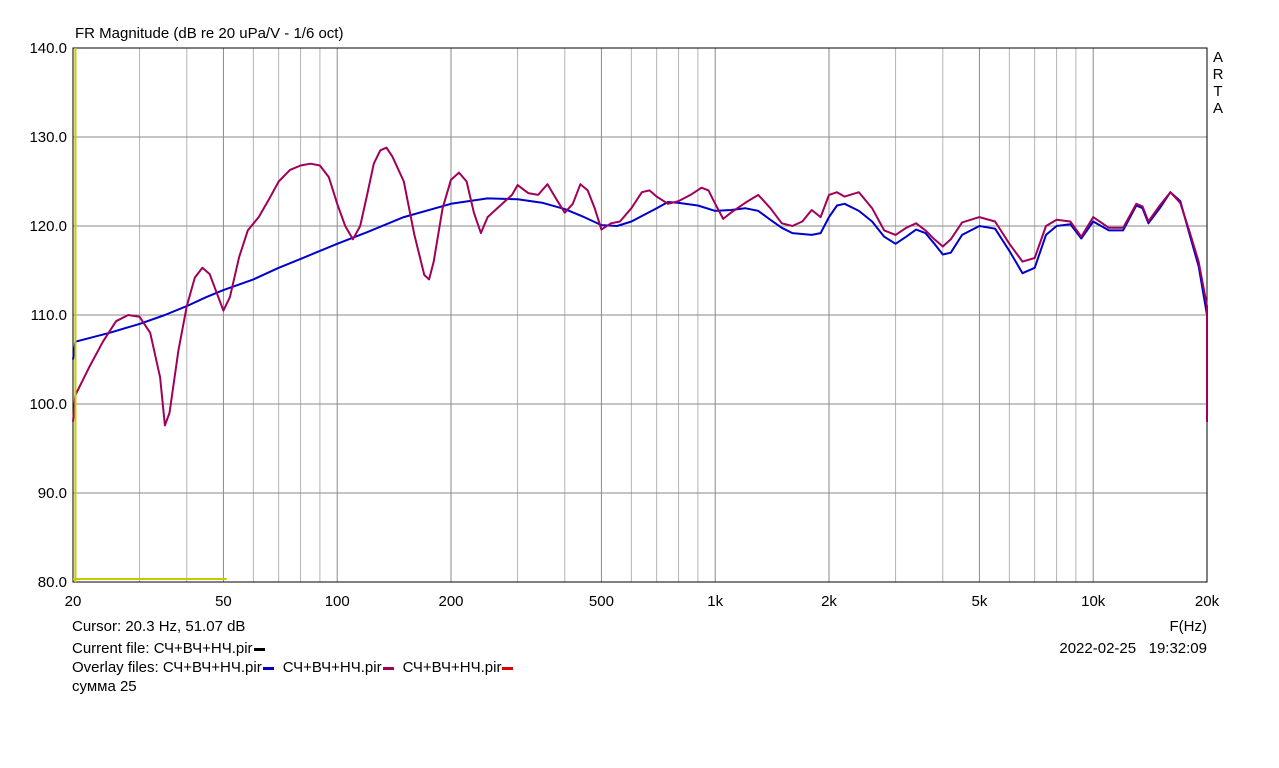  I want to click on x-tick-label: 20, so click(73, 601).